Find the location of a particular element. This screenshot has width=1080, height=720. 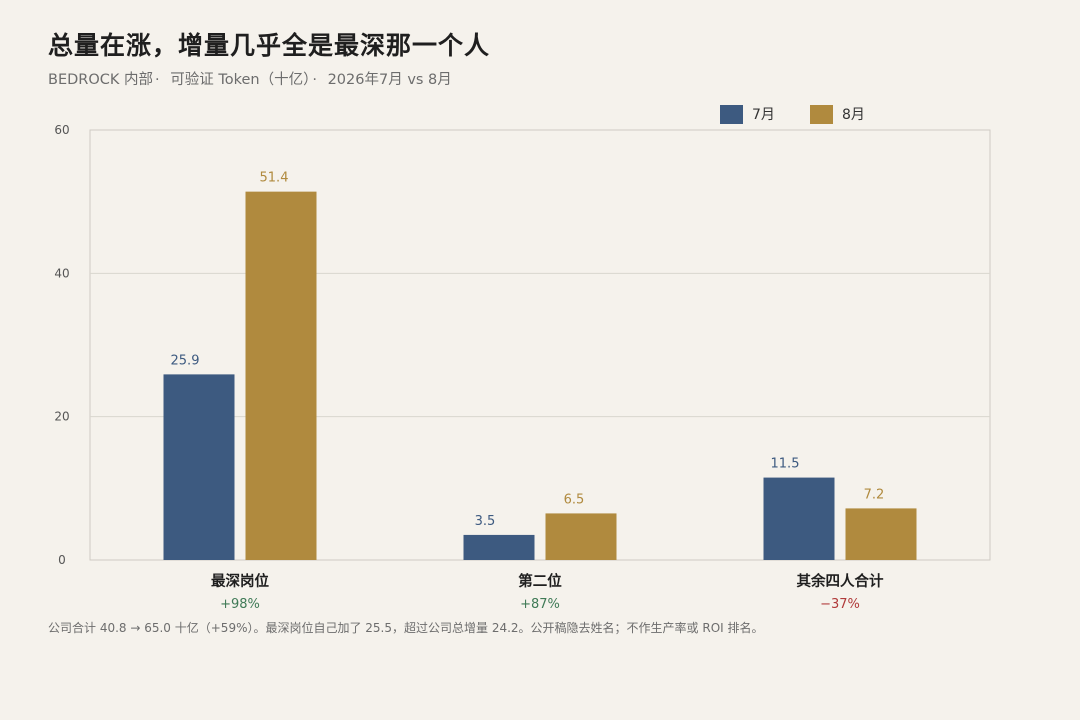

data-label-aug: 6.5 is located at coordinates (574, 499).